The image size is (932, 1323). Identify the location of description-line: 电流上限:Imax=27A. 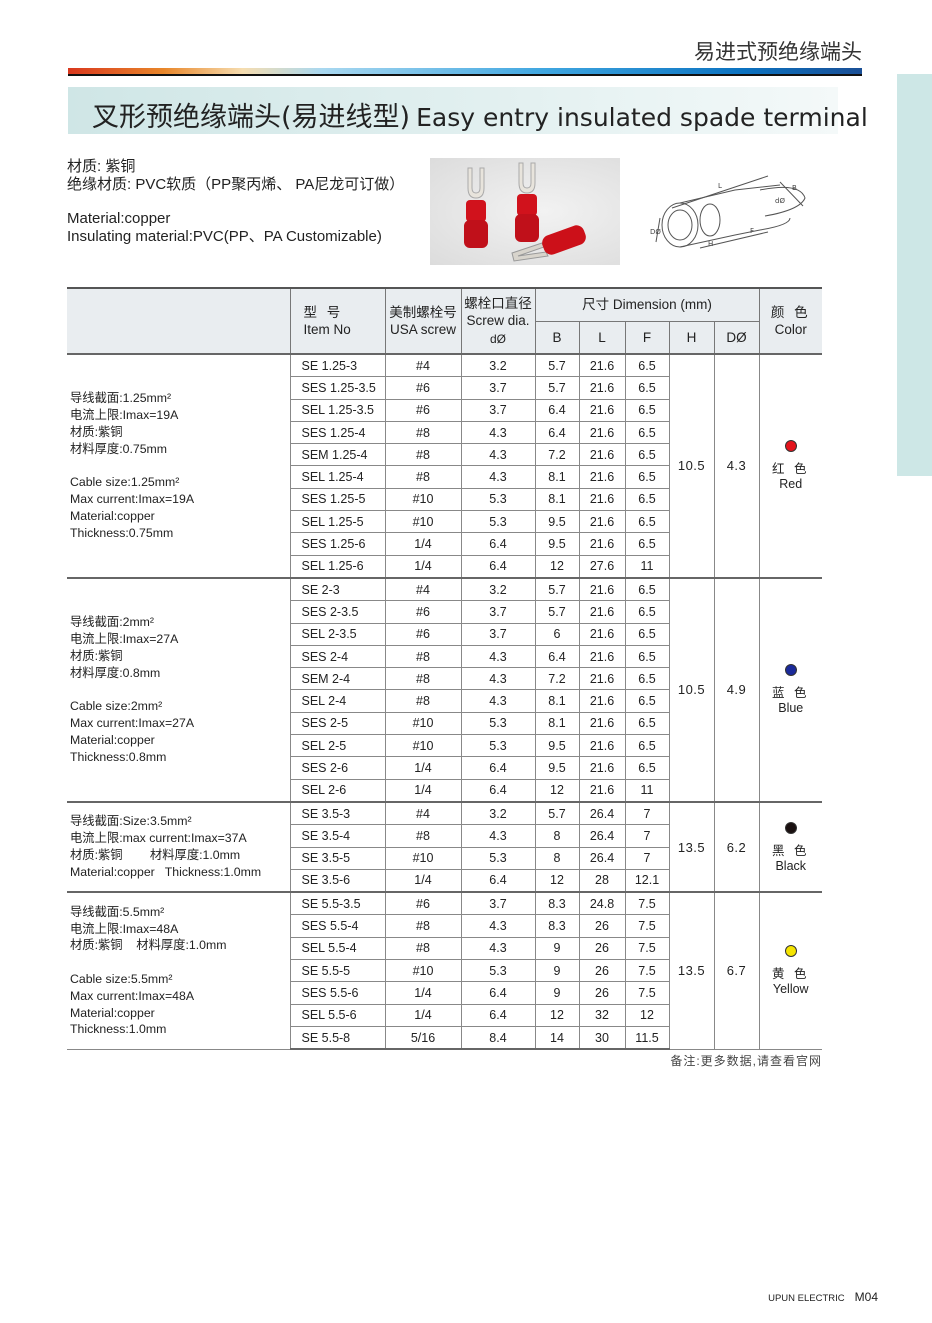
(124, 639).